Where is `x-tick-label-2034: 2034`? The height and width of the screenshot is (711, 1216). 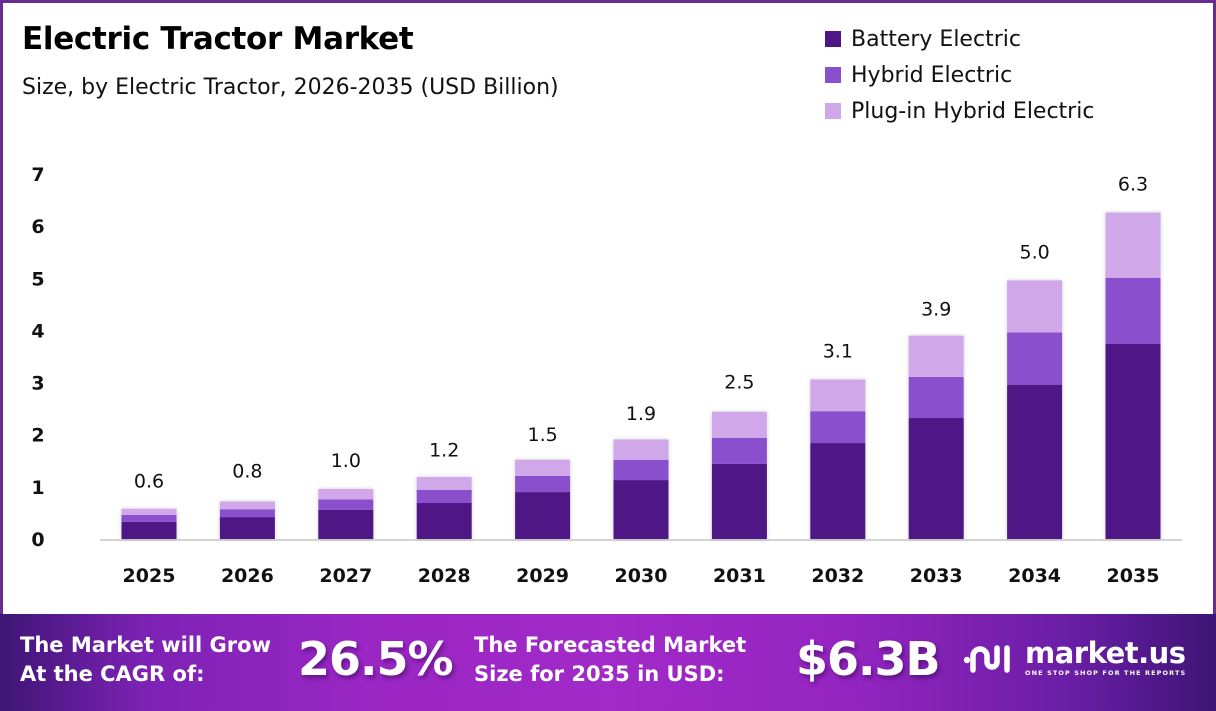
x-tick-label-2034: 2034 is located at coordinates (1034, 576).